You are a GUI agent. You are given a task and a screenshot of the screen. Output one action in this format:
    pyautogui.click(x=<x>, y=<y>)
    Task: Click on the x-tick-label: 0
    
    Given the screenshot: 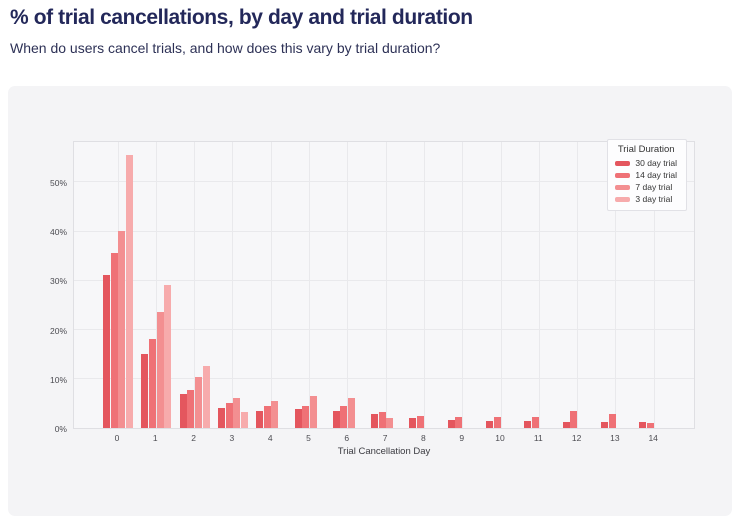 What is the action you would take?
    pyautogui.click(x=117, y=438)
    